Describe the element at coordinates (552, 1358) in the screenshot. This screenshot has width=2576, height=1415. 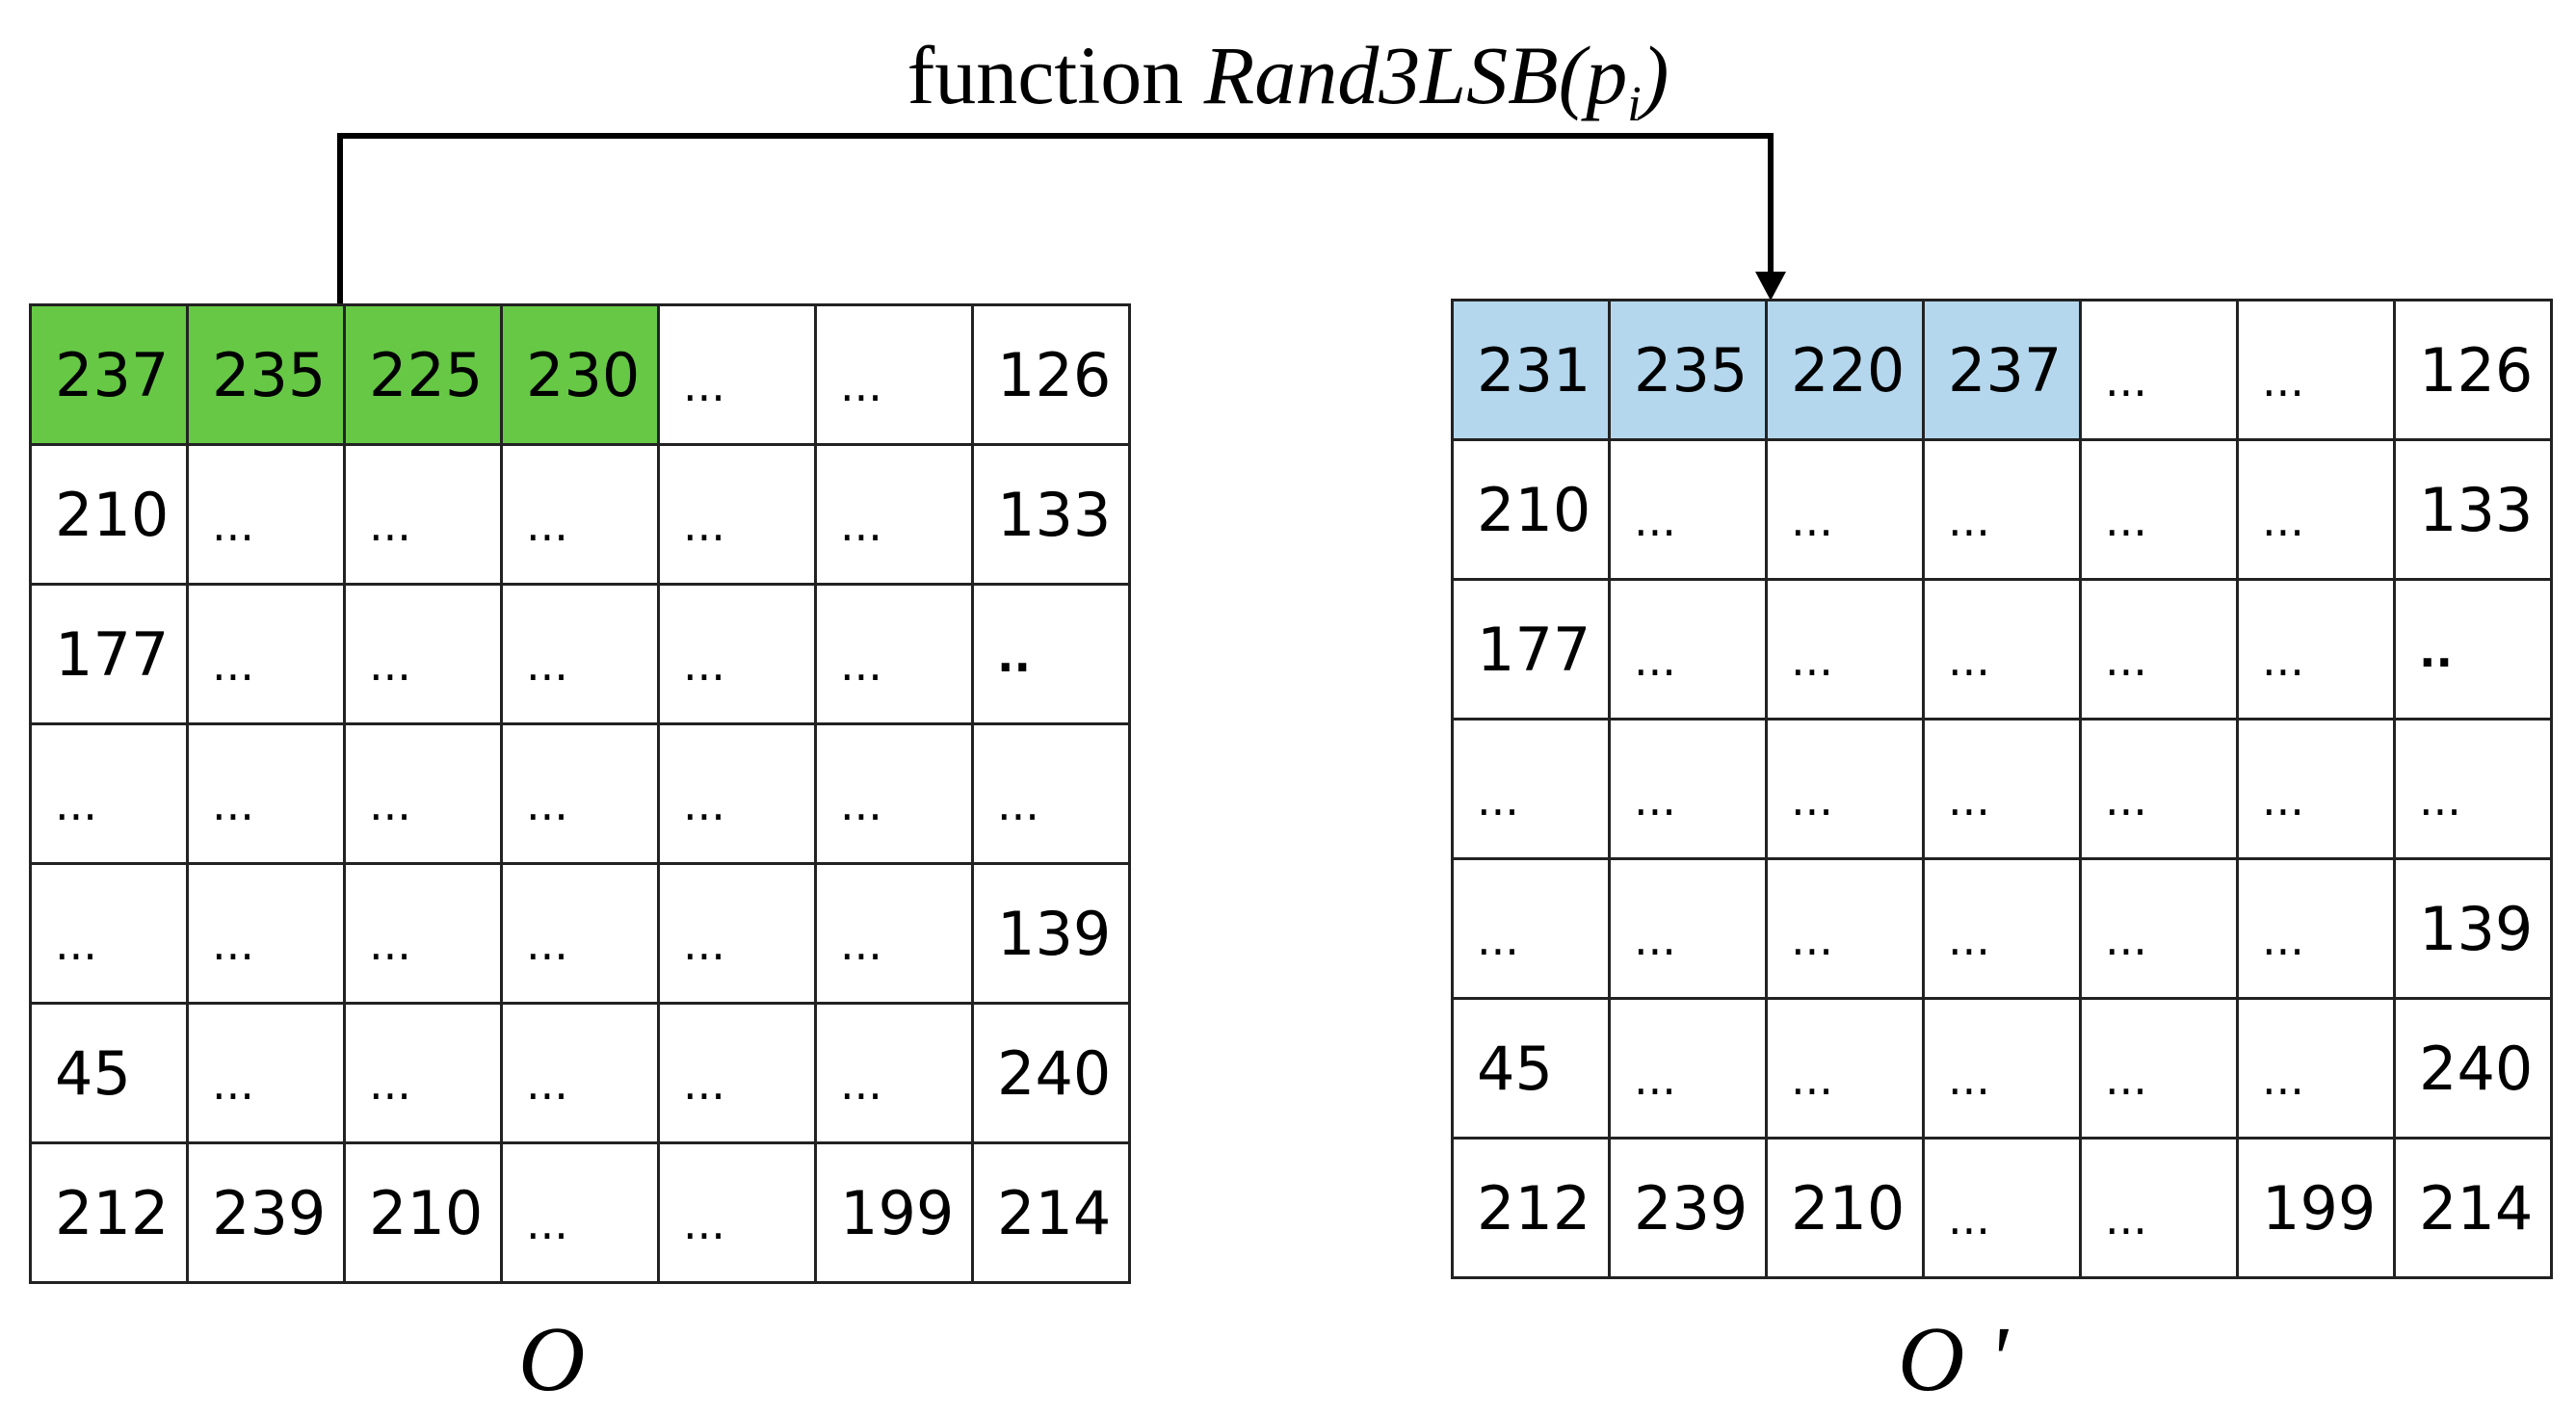
I see `original-grid-label: O` at that location.